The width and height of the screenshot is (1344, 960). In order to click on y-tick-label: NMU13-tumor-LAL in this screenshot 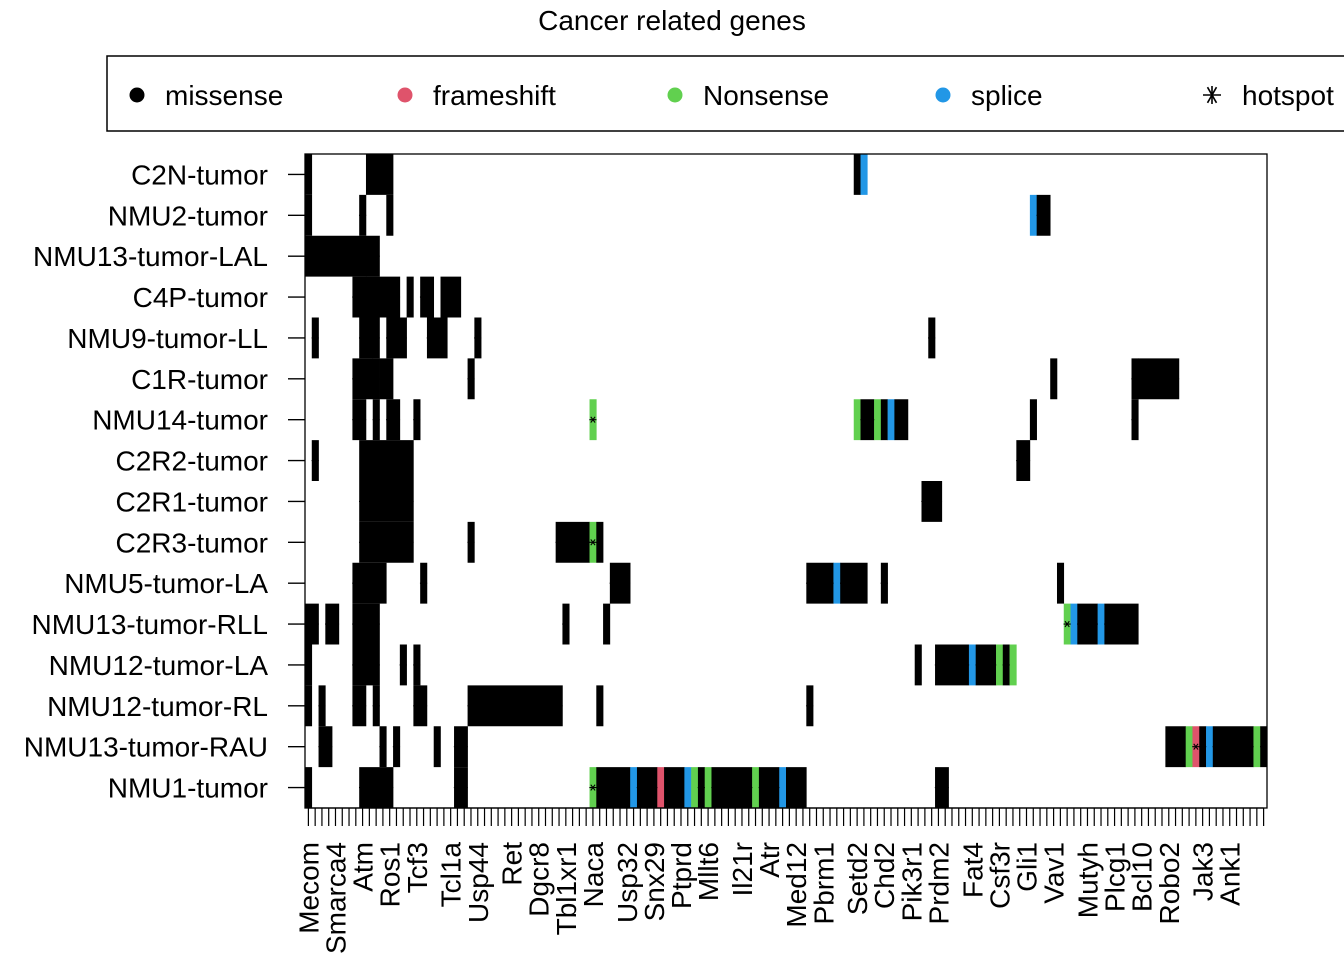, I will do `click(150, 256)`.